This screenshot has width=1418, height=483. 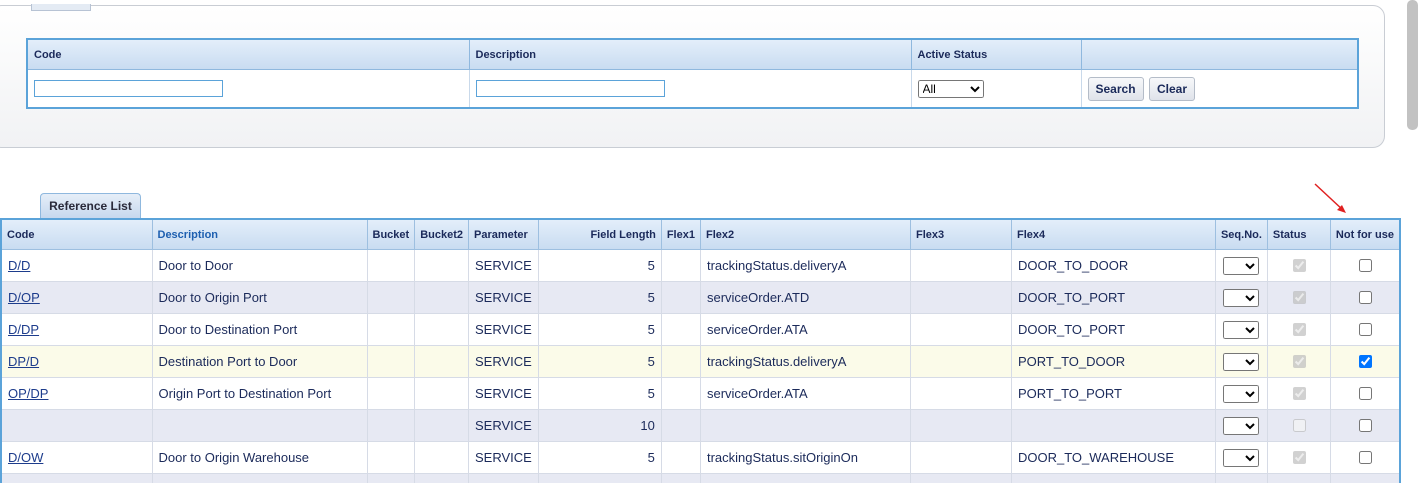 What do you see at coordinates (1113, 361) in the screenshot?
I see `cell: PORT_TO_DOOR` at bounding box center [1113, 361].